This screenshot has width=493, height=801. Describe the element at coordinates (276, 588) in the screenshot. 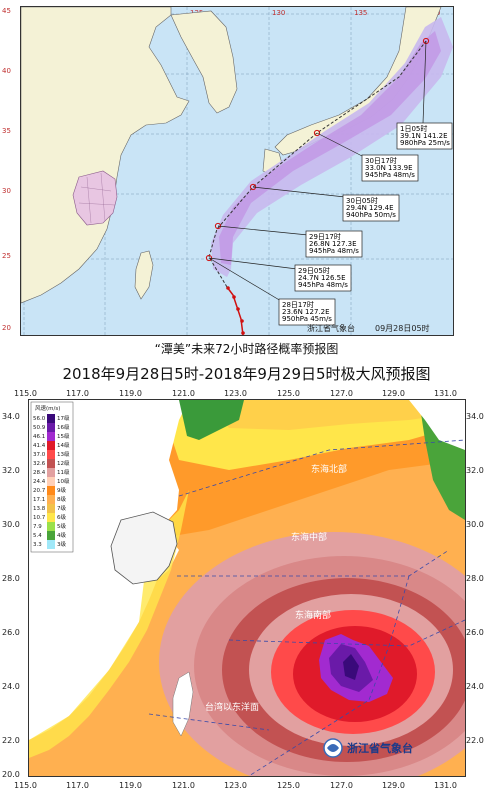

I see `sea-region-labels: 东海北部 东海中部 东海南部 台湾以东洋面` at that location.